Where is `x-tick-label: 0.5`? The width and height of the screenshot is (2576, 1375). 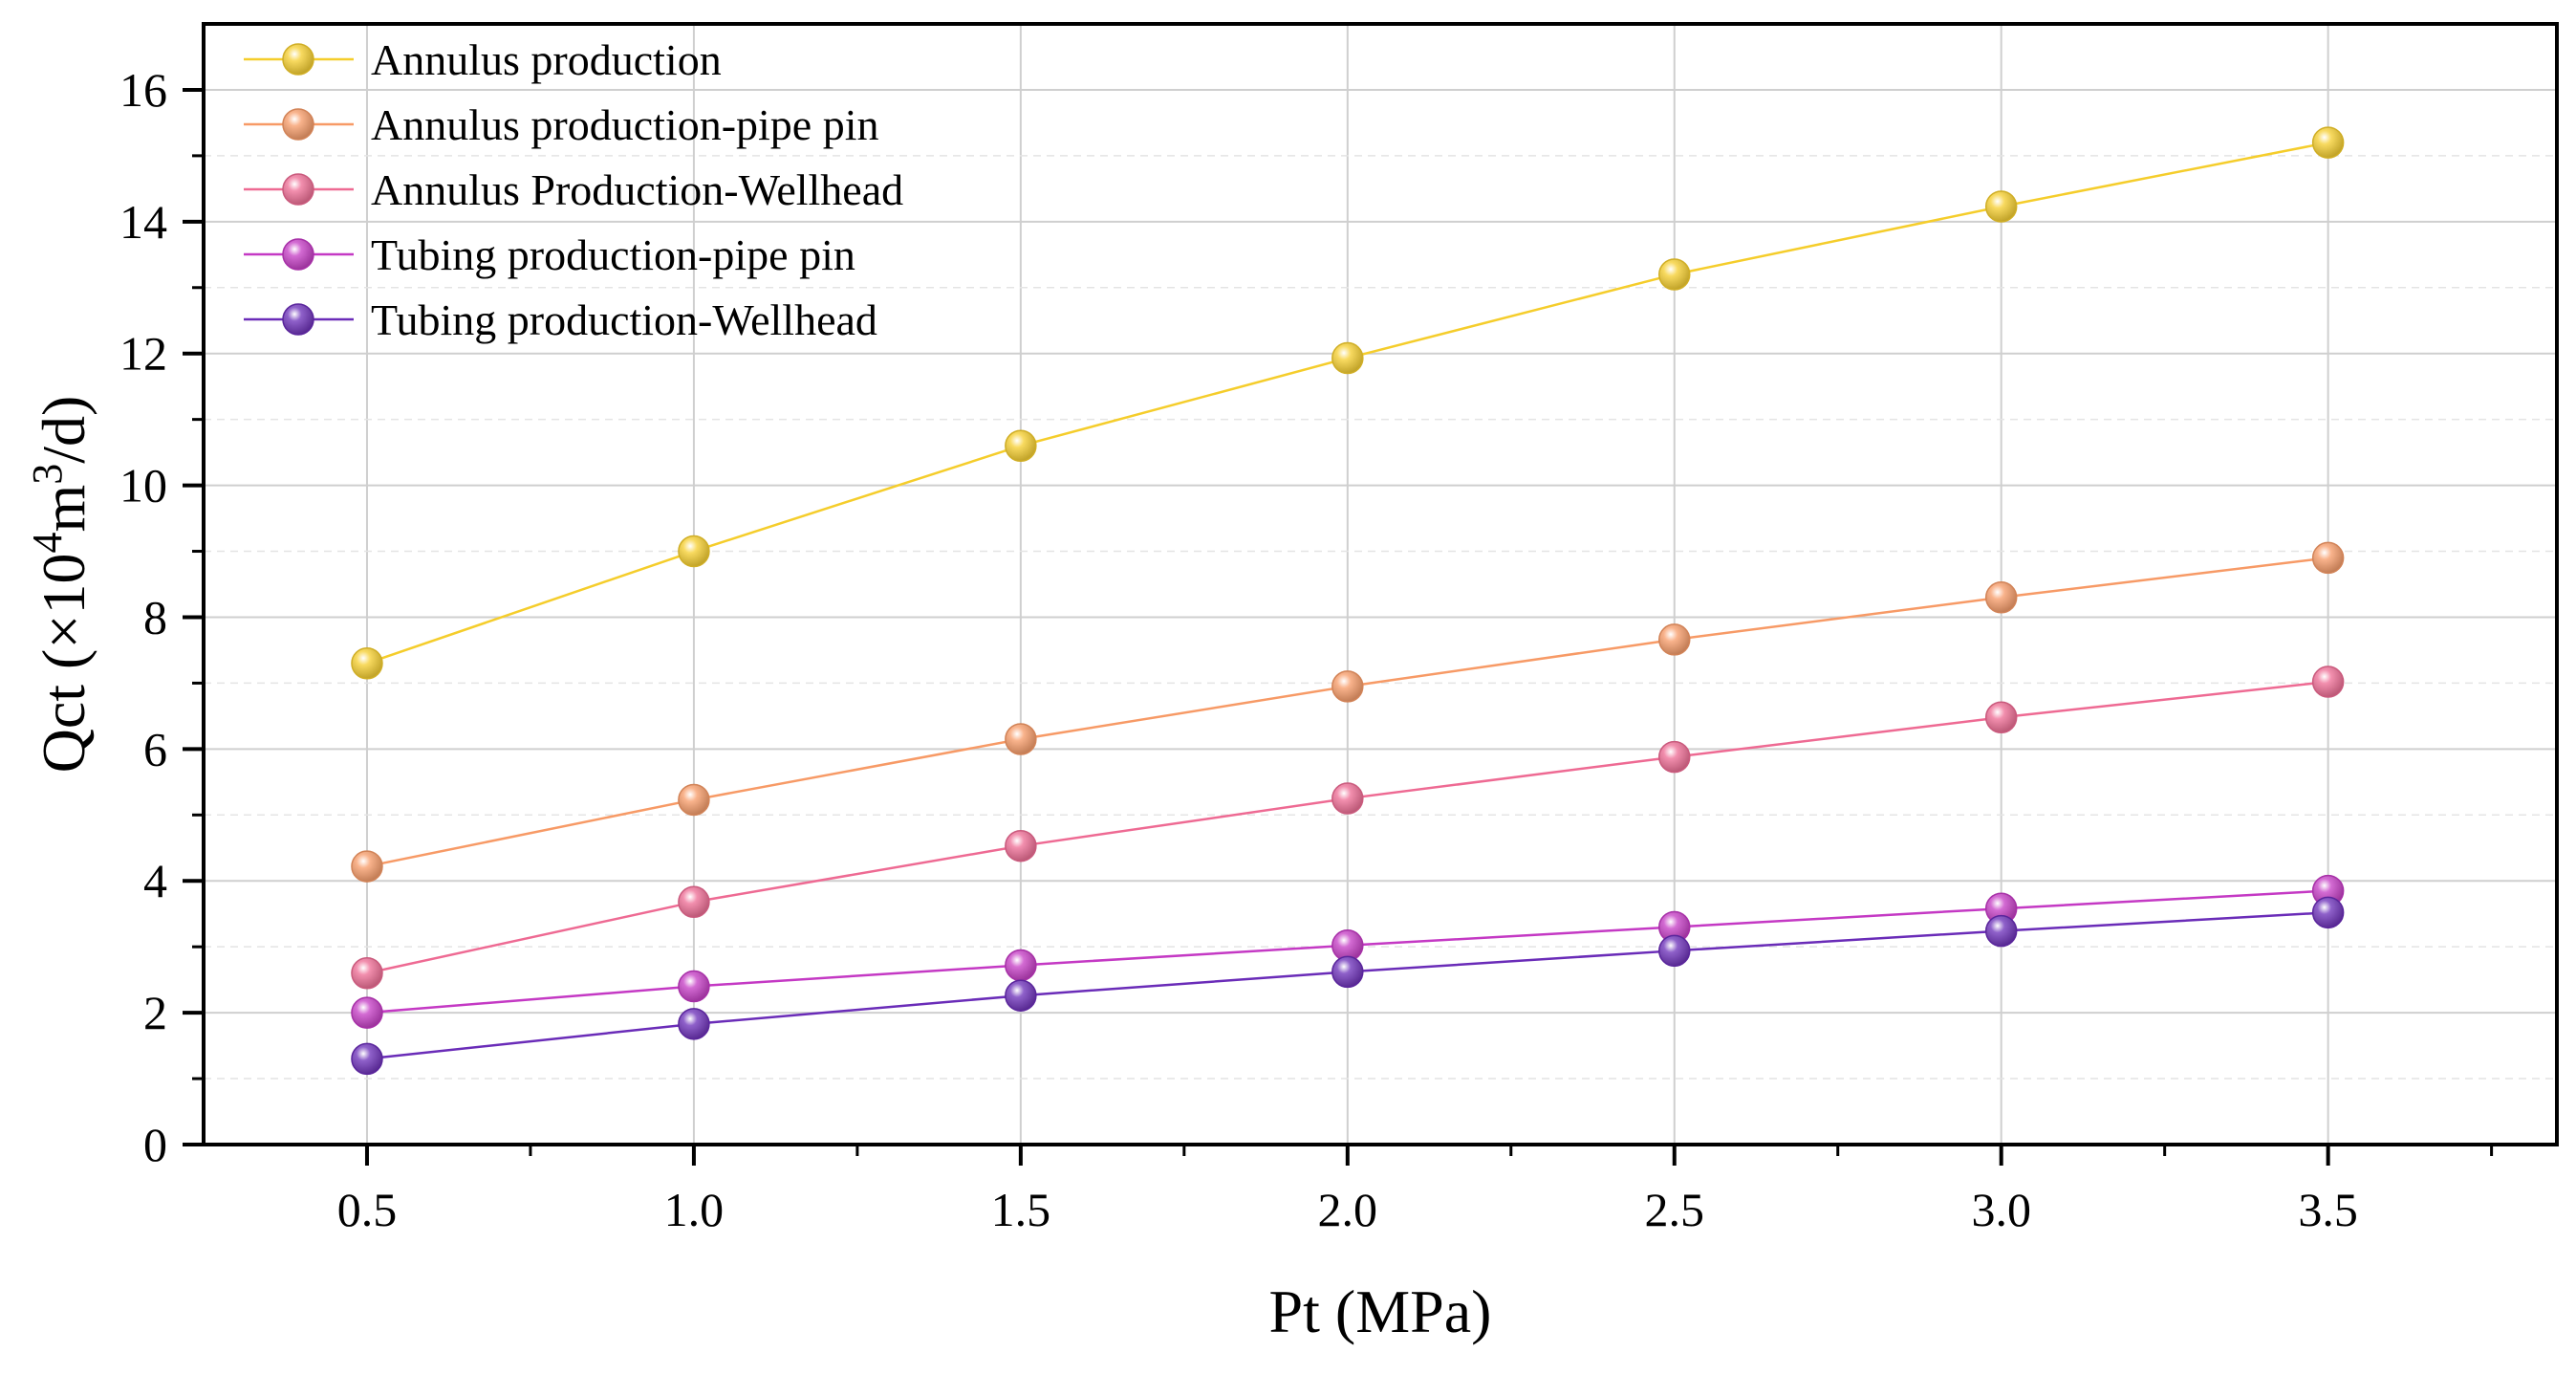 x-tick-label: 0.5 is located at coordinates (367, 1209).